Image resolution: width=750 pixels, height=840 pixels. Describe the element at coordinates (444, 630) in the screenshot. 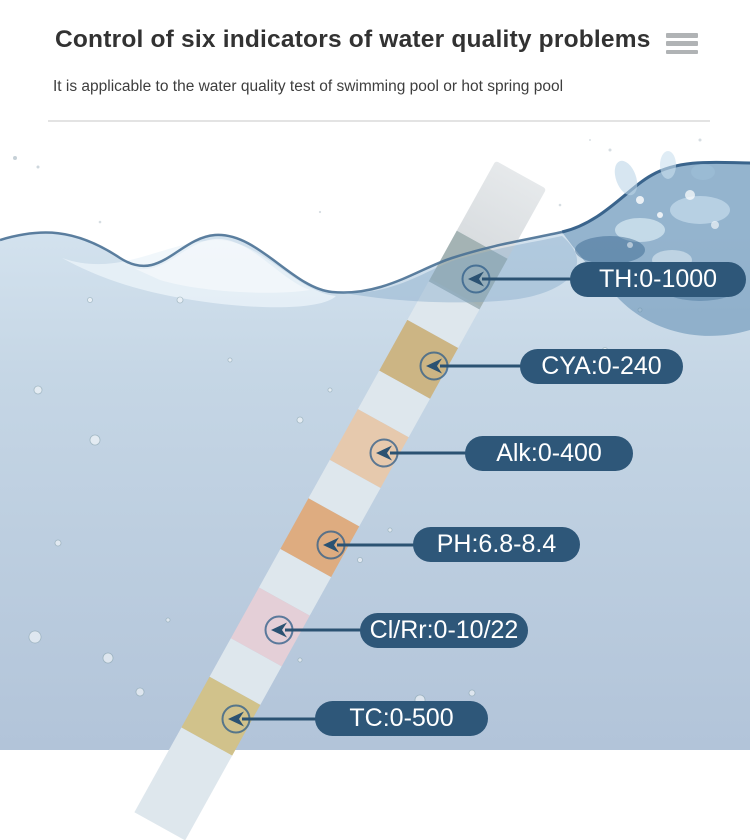

I see `callout-label-clrr: Cl/Rr:0-10/22` at that location.